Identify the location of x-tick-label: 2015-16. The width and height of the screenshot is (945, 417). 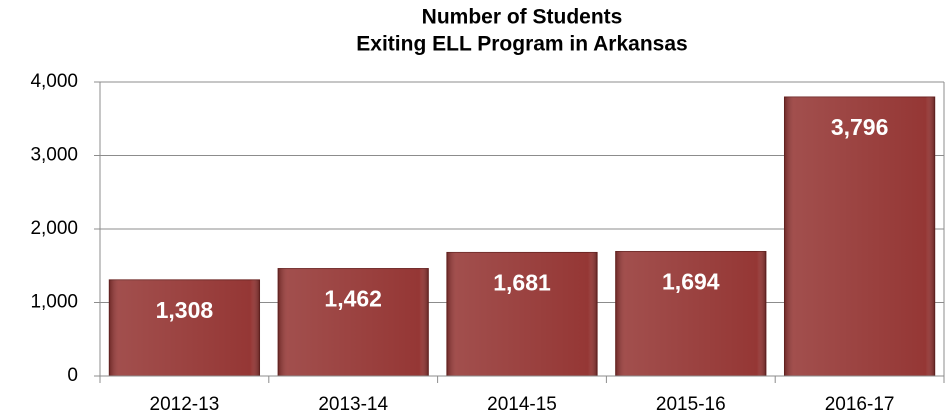
(691, 404).